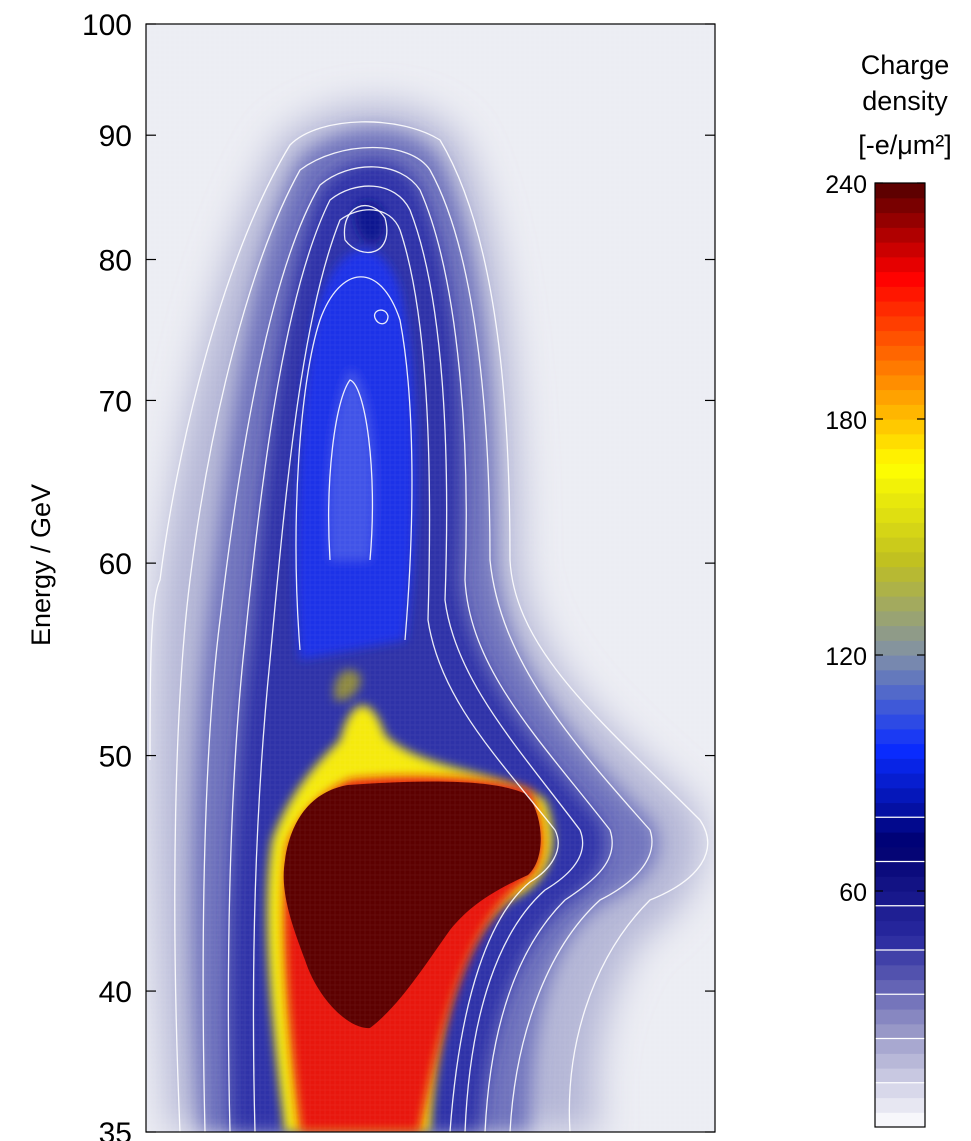 This screenshot has width=971, height=1141. What do you see at coordinates (115, 401) in the screenshot?
I see `y-tick-label-70: 70` at bounding box center [115, 401].